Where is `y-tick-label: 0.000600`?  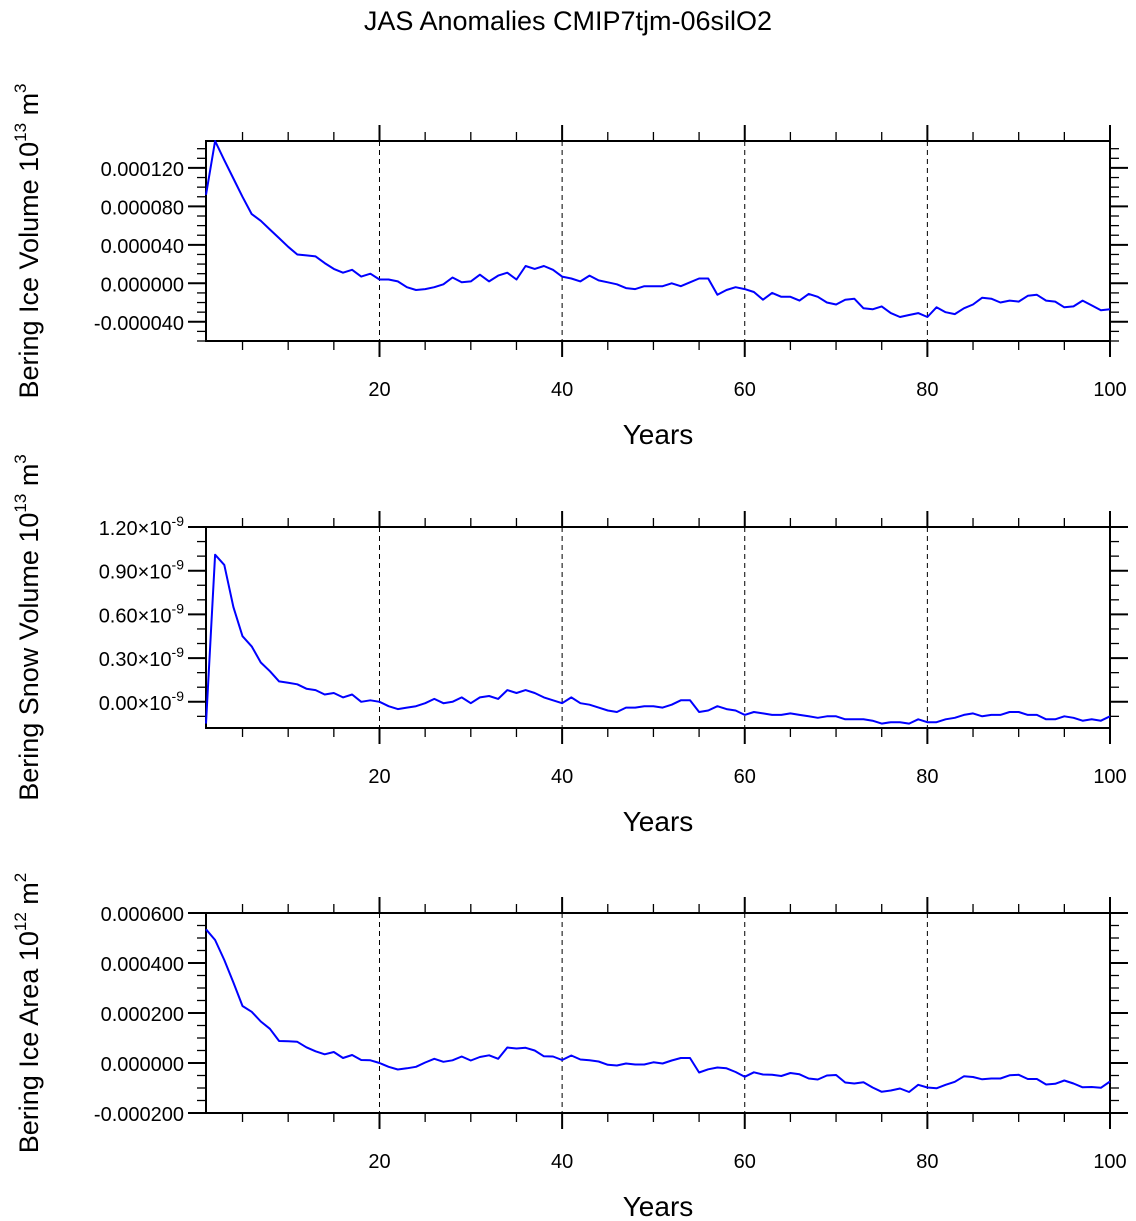 y-tick-label: 0.000600 is located at coordinates (142, 915).